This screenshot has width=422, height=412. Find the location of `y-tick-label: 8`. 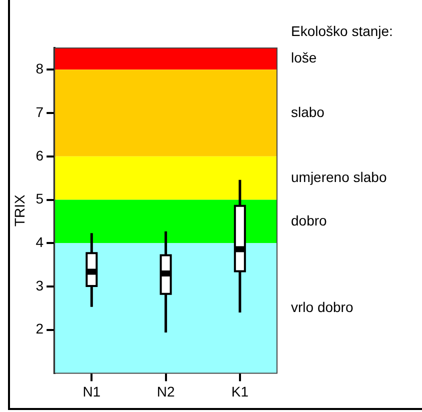

y-tick-label: 8 is located at coordinates (40, 68).